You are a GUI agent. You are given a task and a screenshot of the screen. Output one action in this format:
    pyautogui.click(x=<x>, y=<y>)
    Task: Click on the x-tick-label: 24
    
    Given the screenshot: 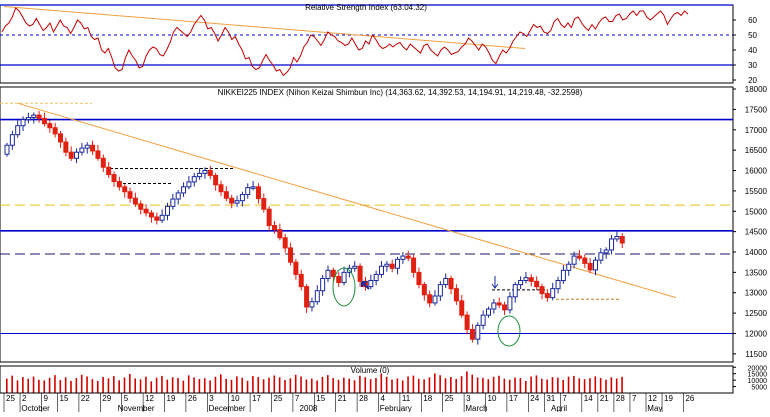 What is the action you would take?
    pyautogui.click(x=534, y=398)
    